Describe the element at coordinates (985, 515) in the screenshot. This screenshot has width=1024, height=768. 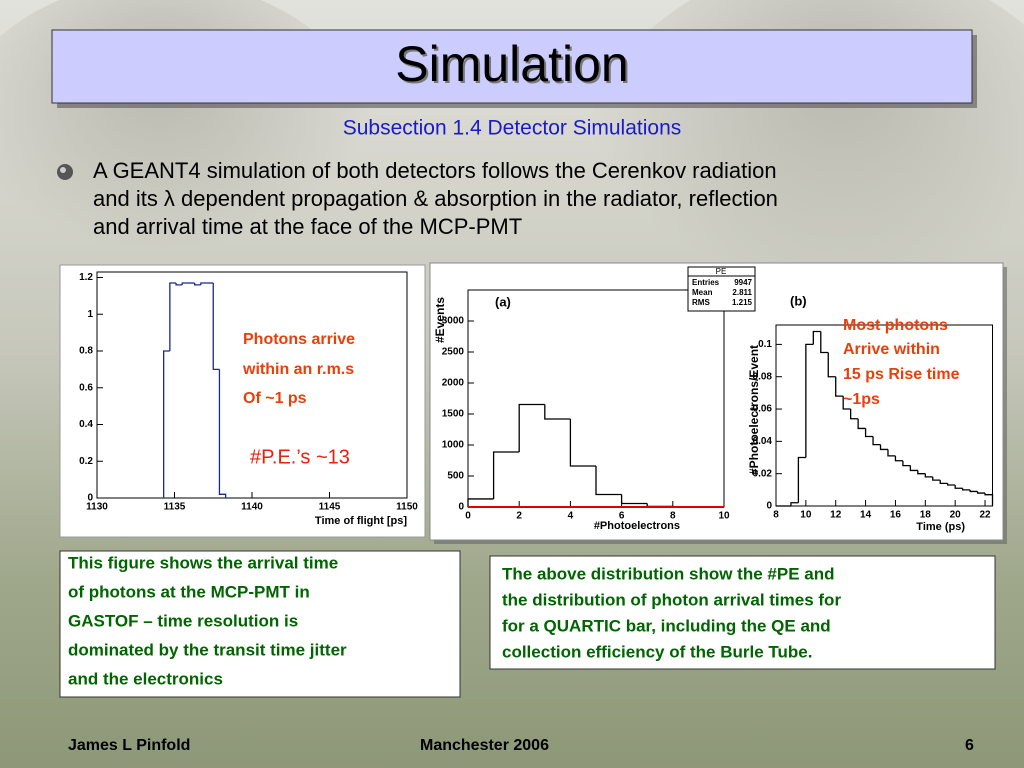
I see `x-tick-label: 22` at that location.